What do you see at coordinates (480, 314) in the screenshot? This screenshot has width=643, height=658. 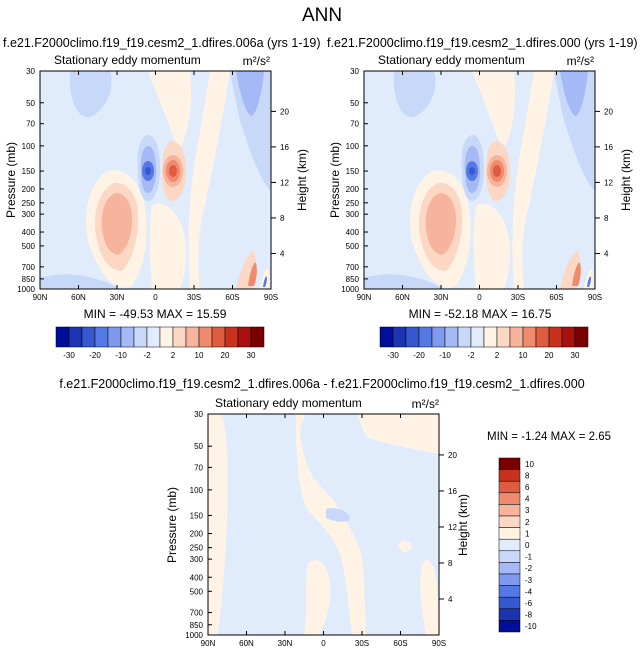 I see `panel-2-stats: MIN = -52.18 MAX = 16.75` at bounding box center [480, 314].